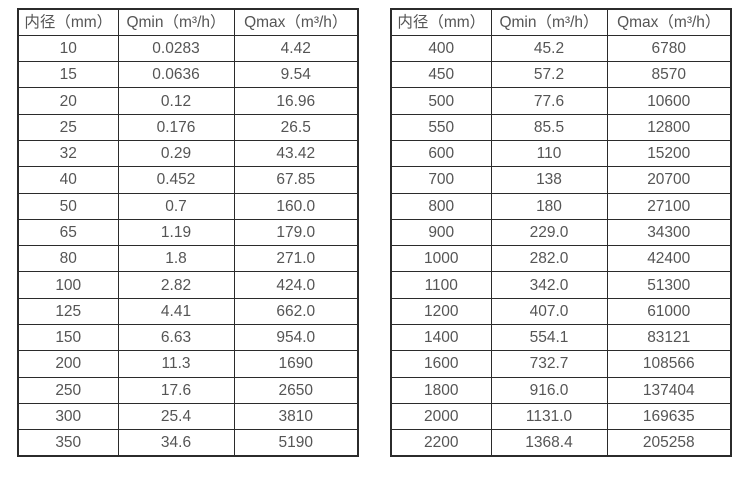  Describe the element at coordinates (549, 364) in the screenshot. I see `table-cell: 732.7` at that location.